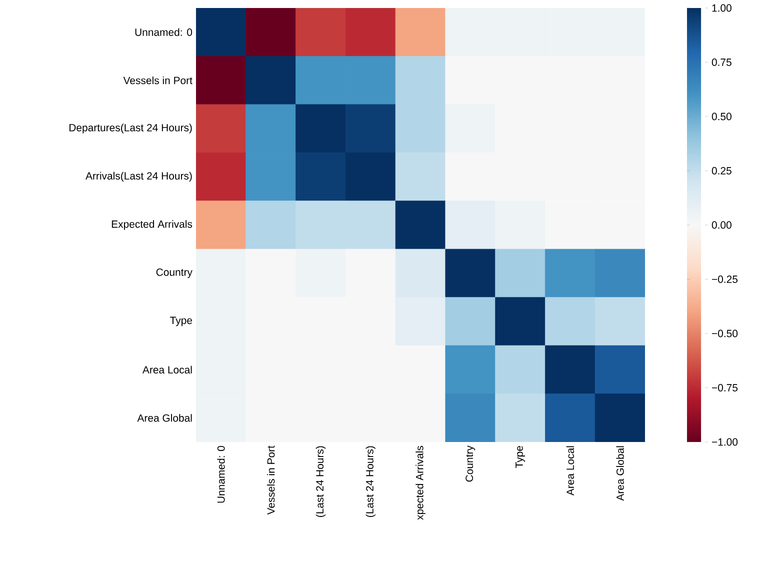 The image size is (764, 574). Describe the element at coordinates (157, 80) in the screenshot. I see `y-tick-label: Vessels in Port` at that location.